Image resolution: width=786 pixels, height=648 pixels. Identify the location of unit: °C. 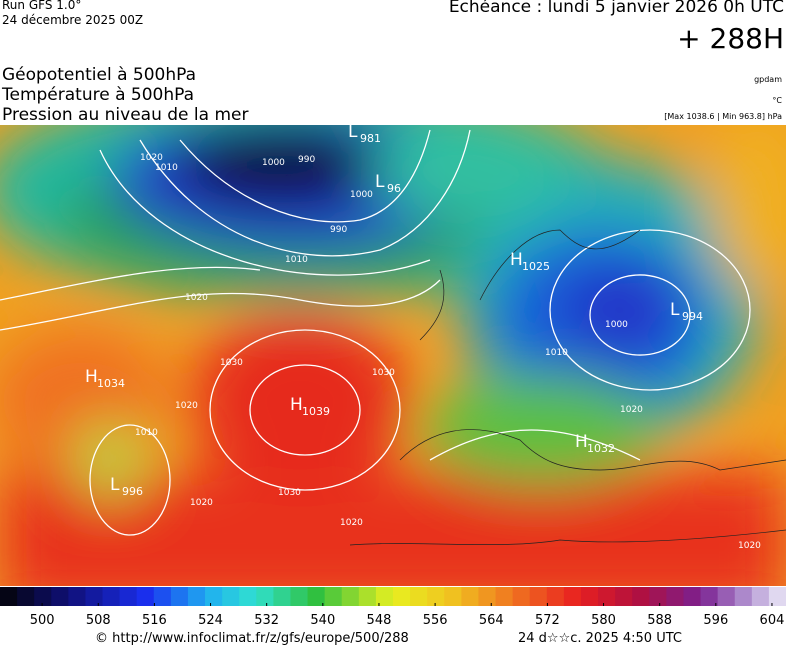
(777, 100).